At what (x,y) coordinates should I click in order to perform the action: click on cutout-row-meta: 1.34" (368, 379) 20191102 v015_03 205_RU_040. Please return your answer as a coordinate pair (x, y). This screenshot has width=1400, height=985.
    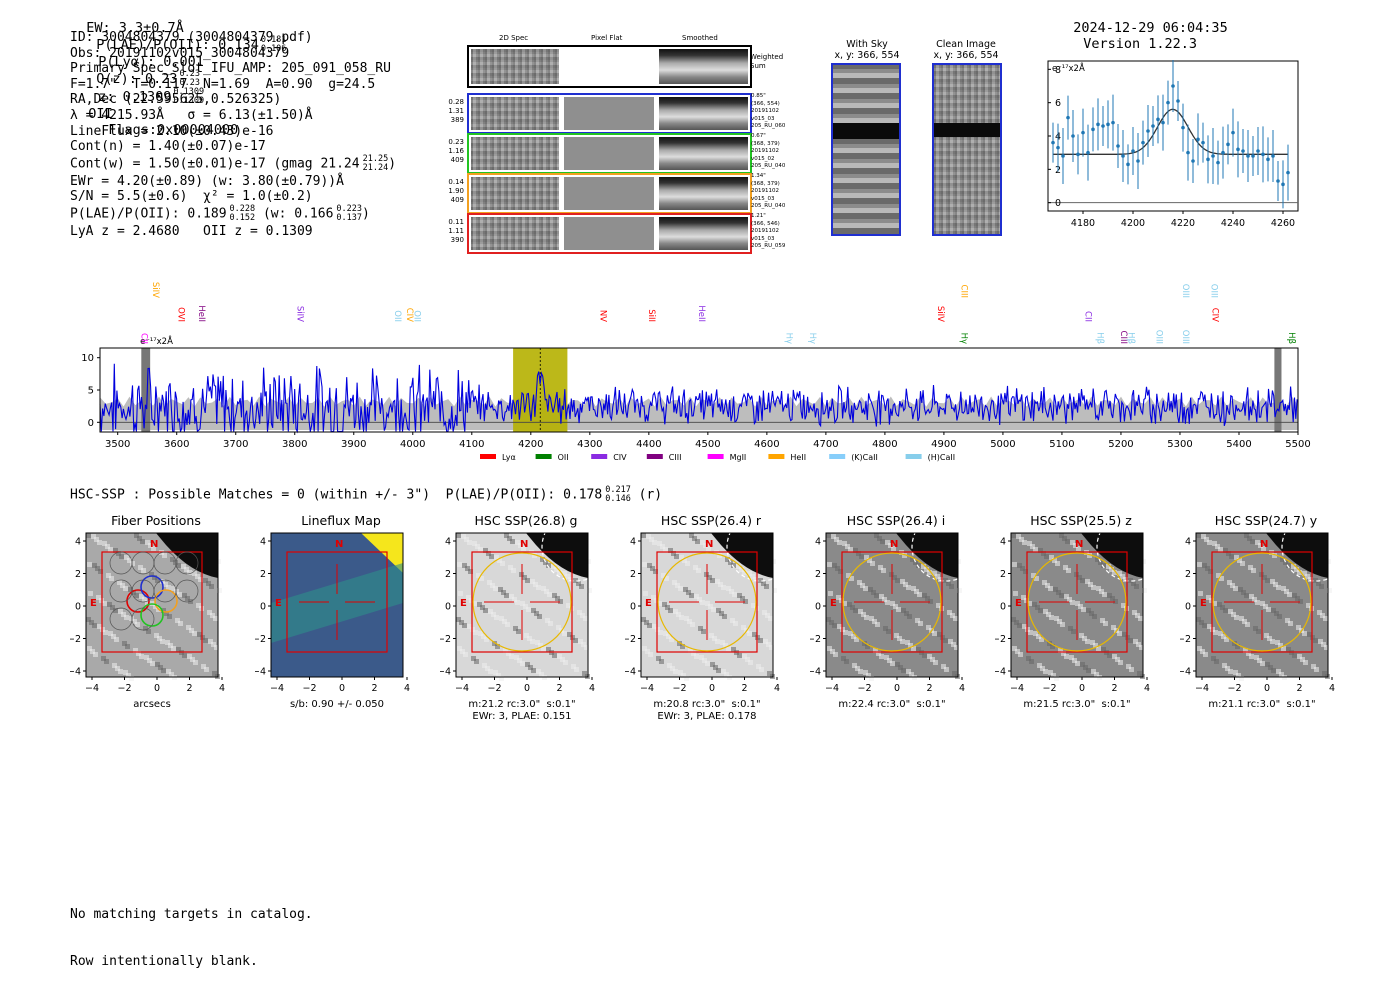
    Looking at the image, I should click on (768, 192).